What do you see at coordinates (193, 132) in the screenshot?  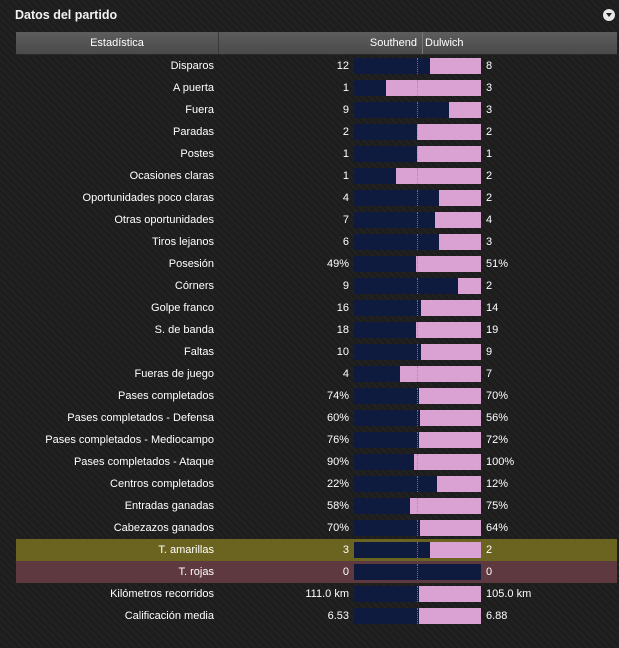 I see `stat-label: Paradas` at bounding box center [193, 132].